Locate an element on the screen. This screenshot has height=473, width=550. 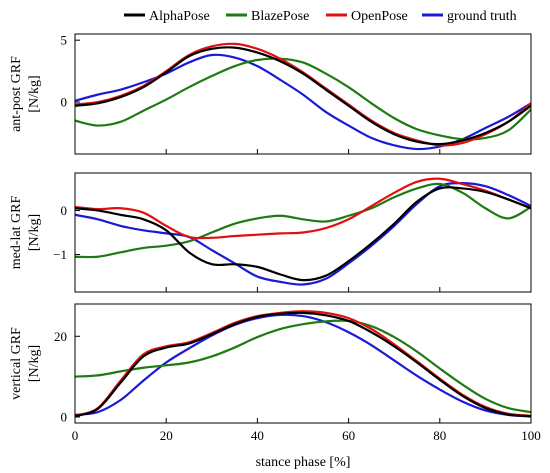
x-tick-label: 100 is located at coordinates (531, 435).